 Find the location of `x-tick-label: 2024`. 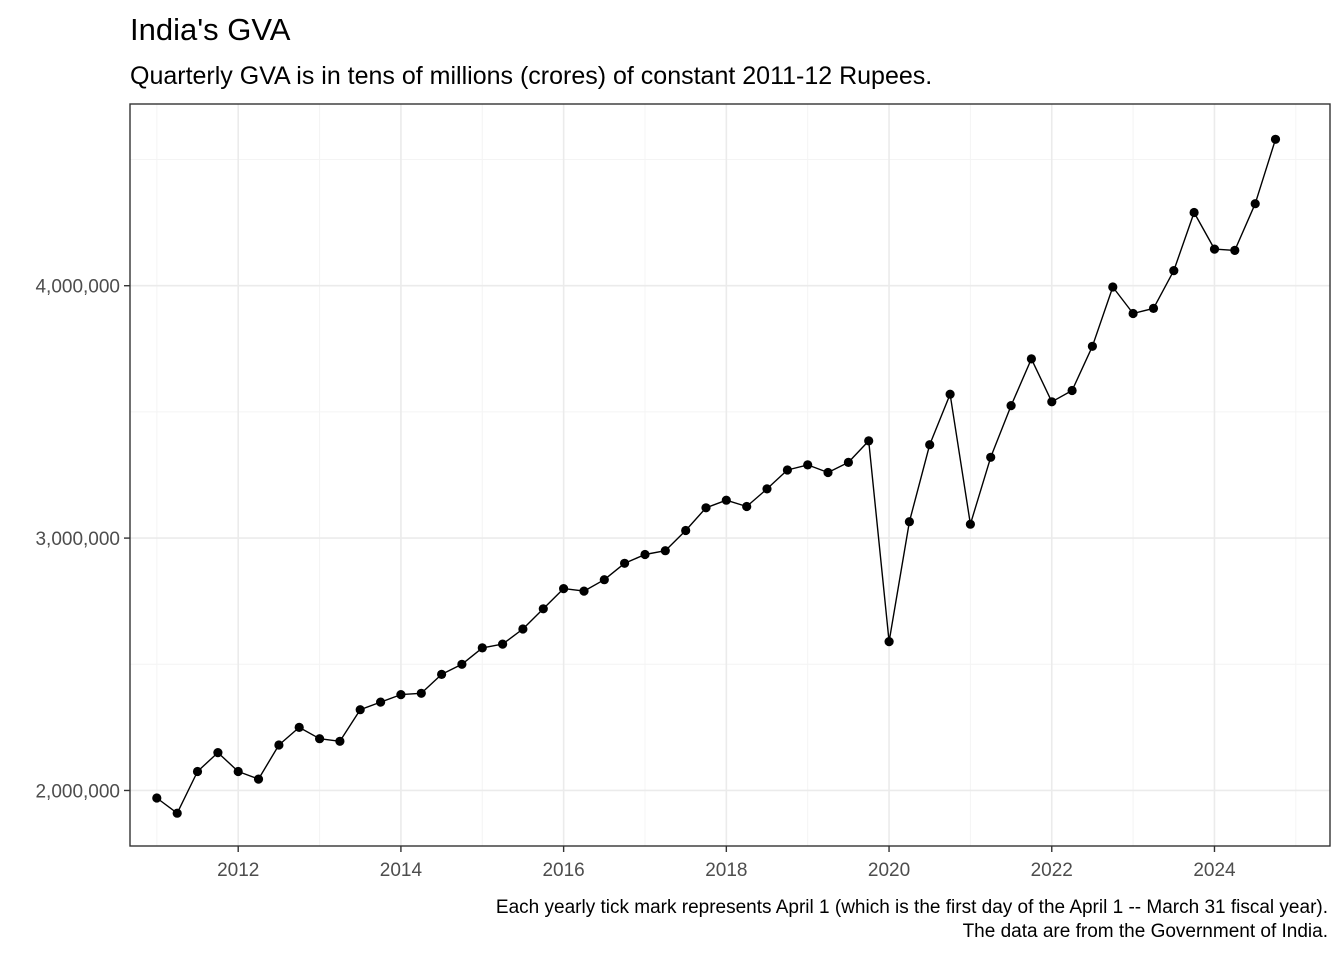

x-tick-label: 2024 is located at coordinates (1214, 870).